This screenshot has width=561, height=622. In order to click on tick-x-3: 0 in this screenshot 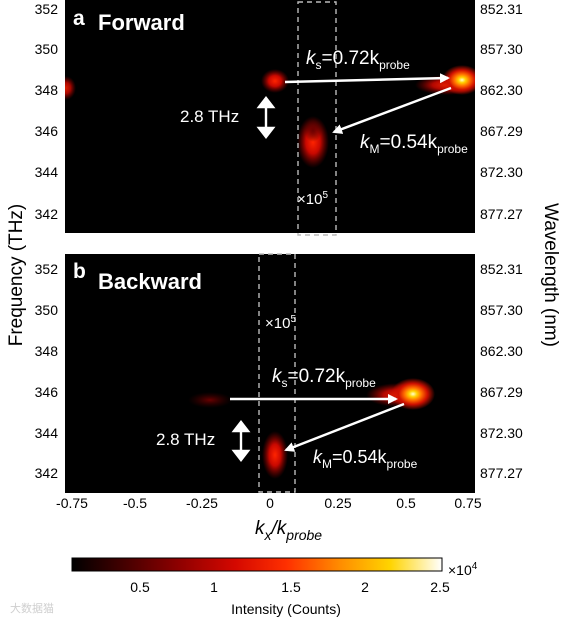, I will do `click(270, 503)`.